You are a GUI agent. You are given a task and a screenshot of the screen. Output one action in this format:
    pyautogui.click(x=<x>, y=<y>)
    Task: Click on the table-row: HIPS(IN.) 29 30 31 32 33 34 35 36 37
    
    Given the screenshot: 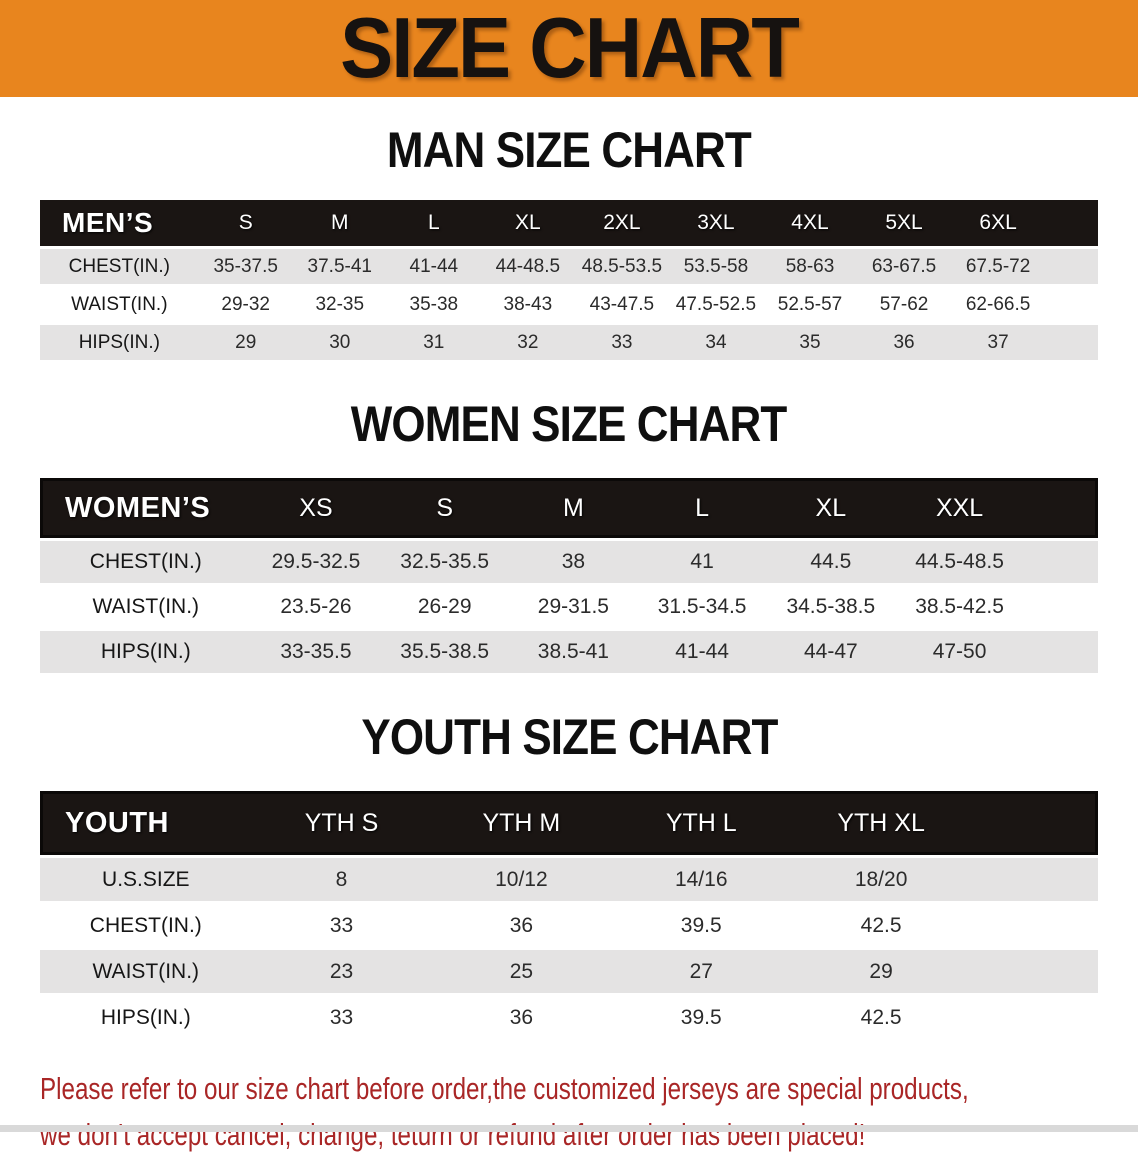 What is the action you would take?
    pyautogui.click(x=569, y=342)
    